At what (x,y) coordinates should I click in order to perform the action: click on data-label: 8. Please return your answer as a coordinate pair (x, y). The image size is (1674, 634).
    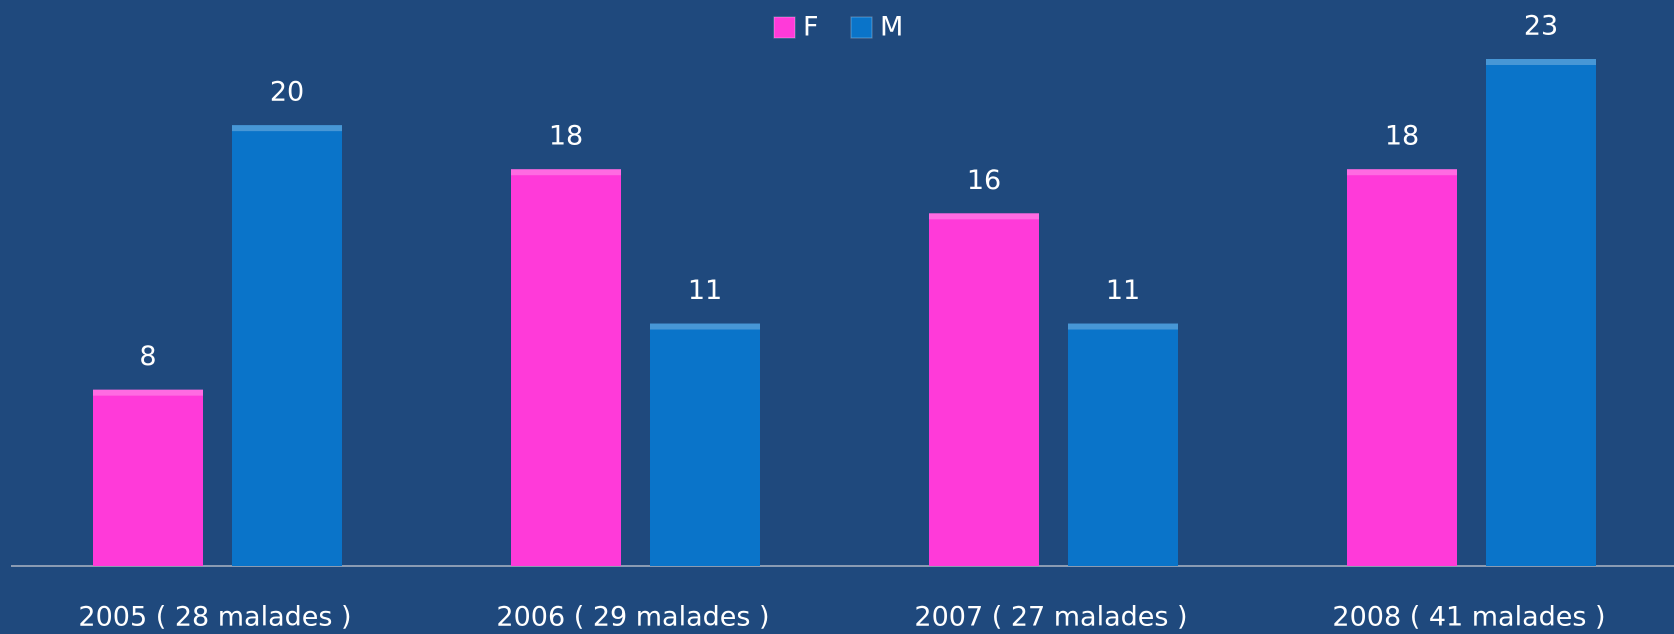
    Looking at the image, I should click on (147, 356).